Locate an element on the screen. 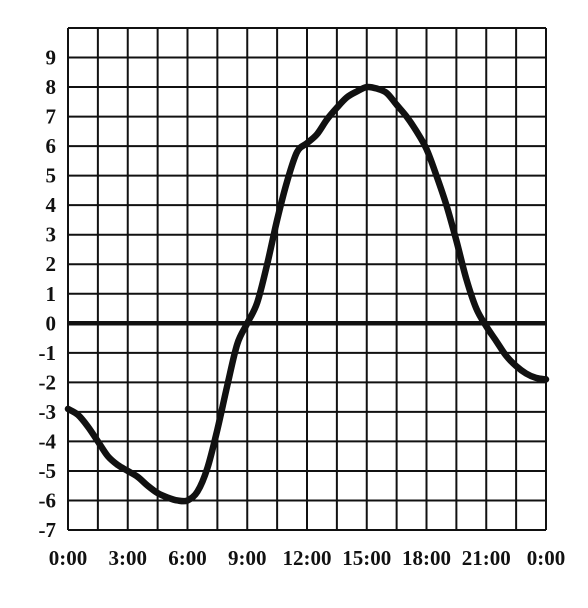  x-tick-label: 12:00 is located at coordinates (307, 558).